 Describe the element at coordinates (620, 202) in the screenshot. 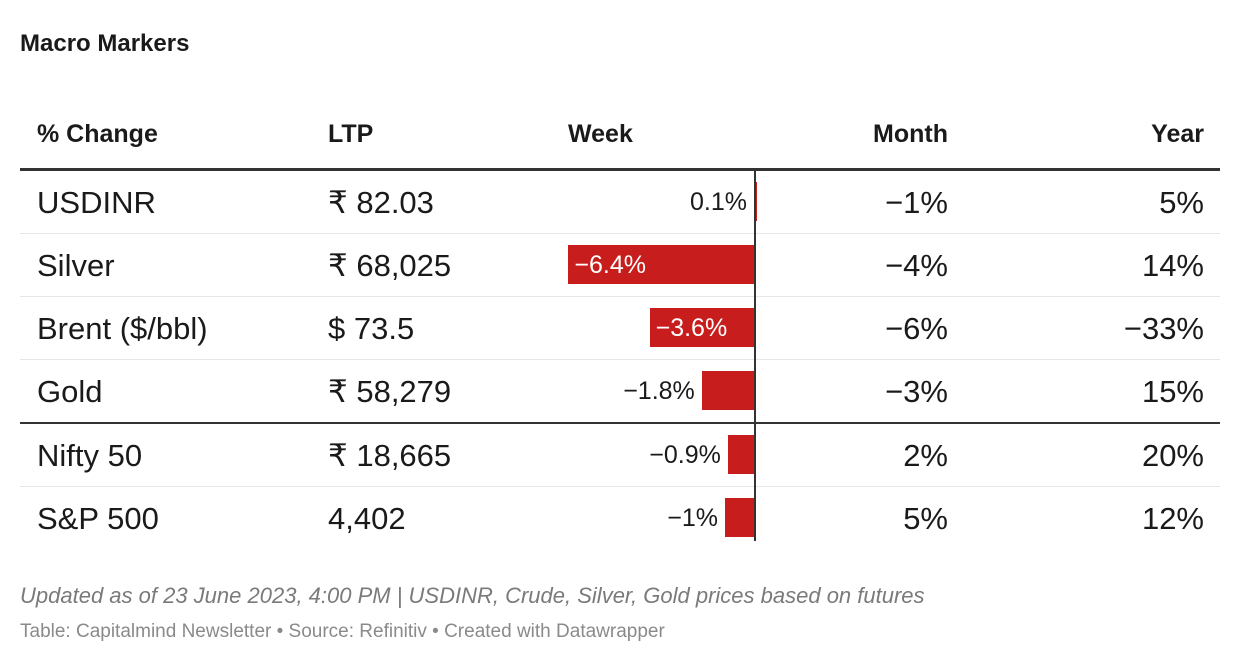

I see `table-row: USDINR ₹ 82.03 0.1% −1% 5%` at that location.